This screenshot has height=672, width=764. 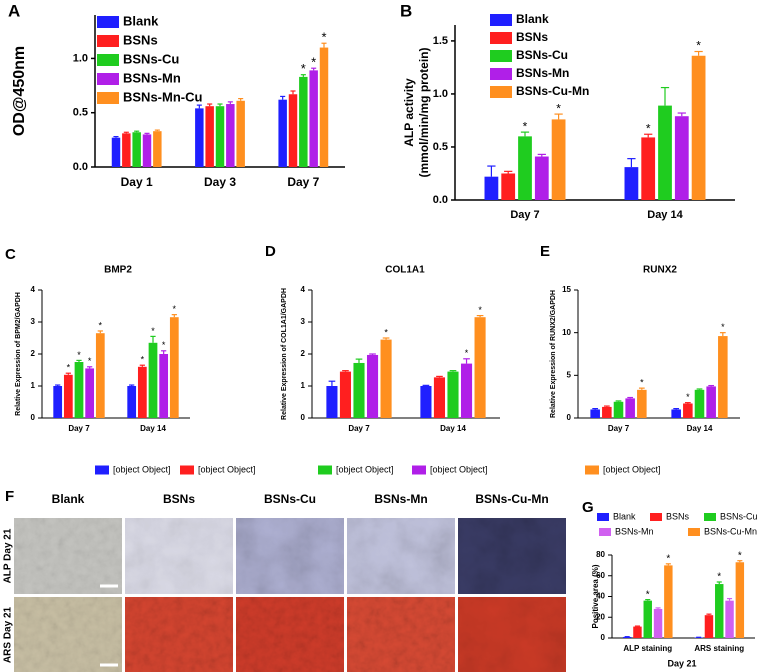 What do you see at coordinates (545, 251) in the screenshot?
I see `panel-letter: E` at bounding box center [545, 251].